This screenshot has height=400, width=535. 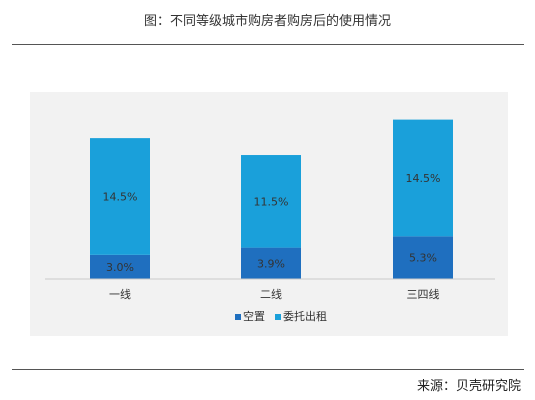 What do you see at coordinates (271, 294) in the screenshot?
I see `x-tick-label: 二线` at bounding box center [271, 294].